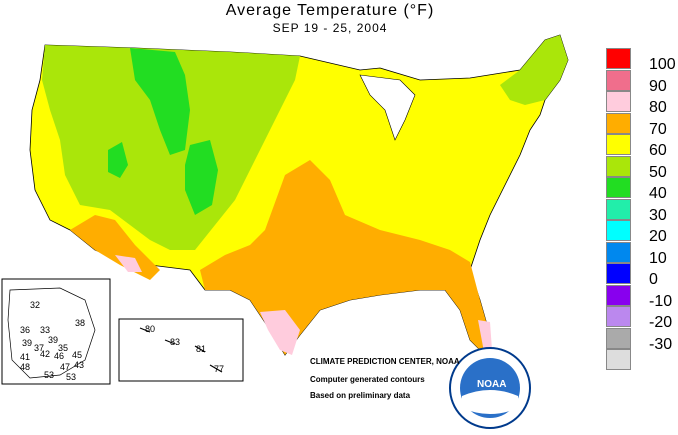 The image size is (678, 435). What do you see at coordinates (201, 177) in the screenshot?
I see `zone-40s-wyoming` at bounding box center [201, 177].